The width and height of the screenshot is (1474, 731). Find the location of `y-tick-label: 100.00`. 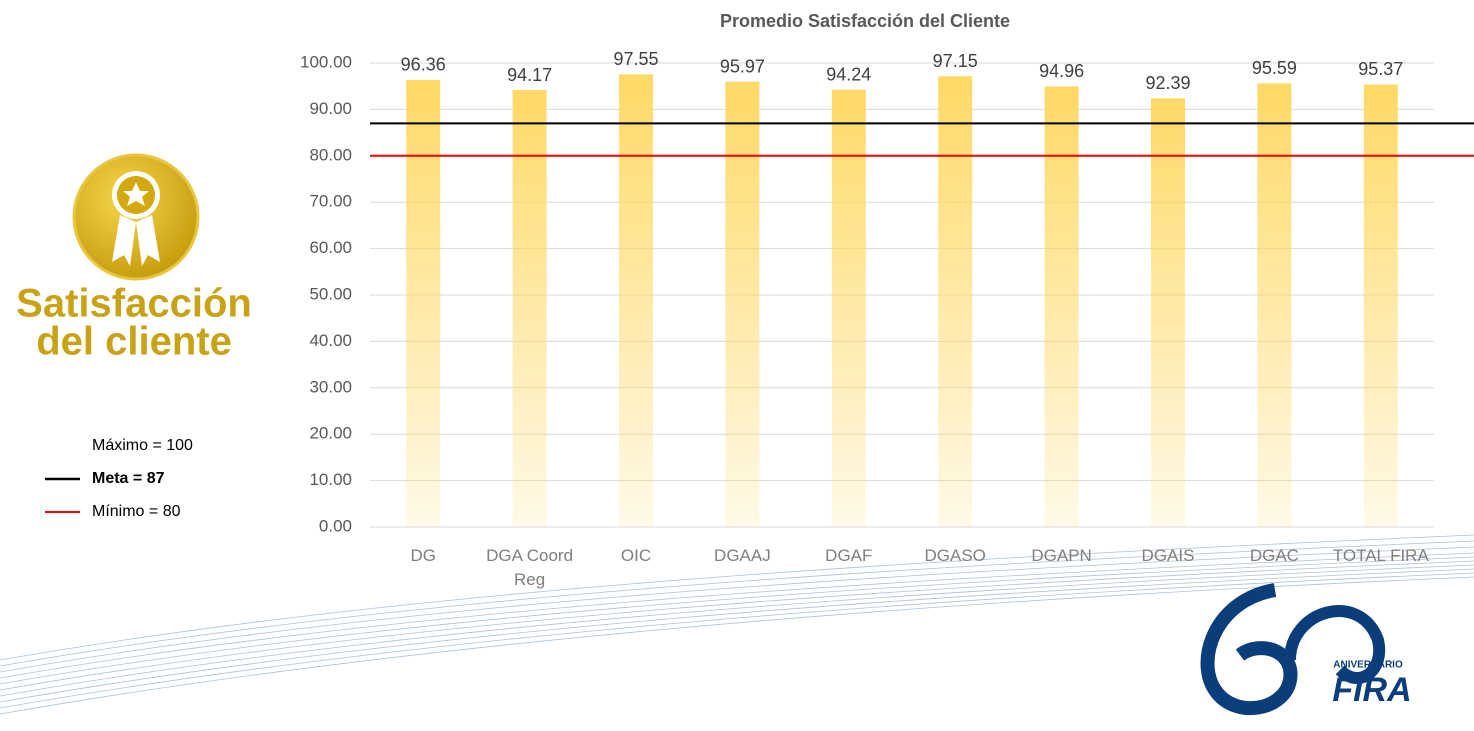

y-tick-label: 100.00 is located at coordinates (326, 61).